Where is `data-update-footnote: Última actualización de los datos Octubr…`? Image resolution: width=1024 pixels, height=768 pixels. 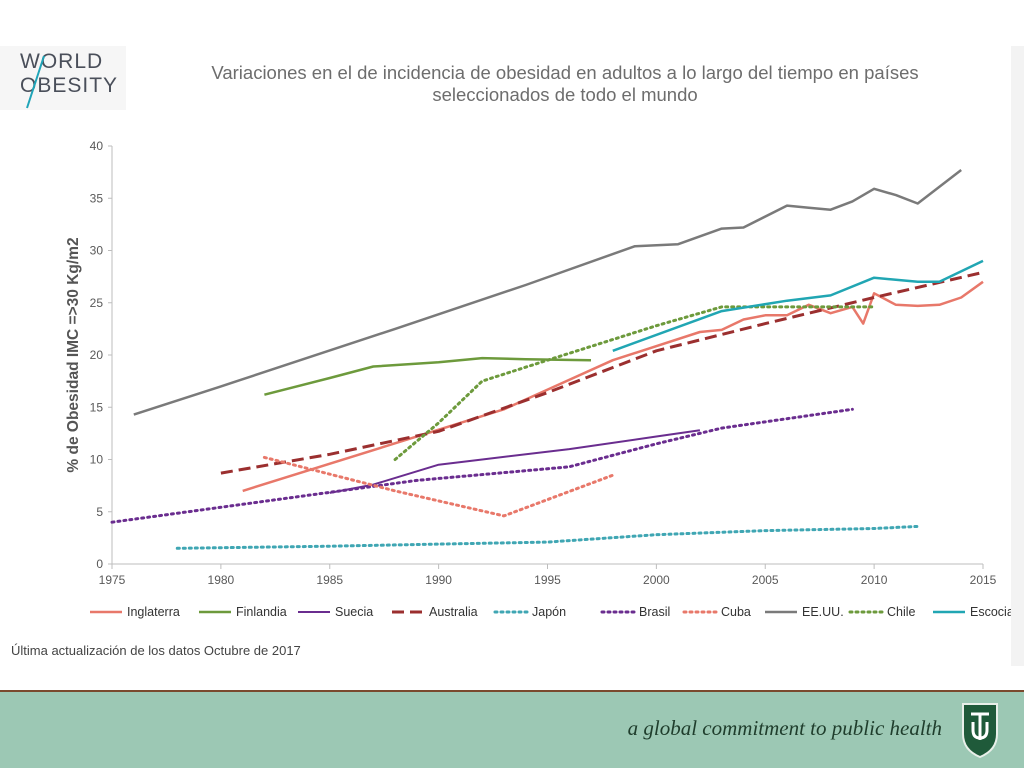 data-update-footnote: Última actualización de los datos Octubr… is located at coordinates (156, 650).